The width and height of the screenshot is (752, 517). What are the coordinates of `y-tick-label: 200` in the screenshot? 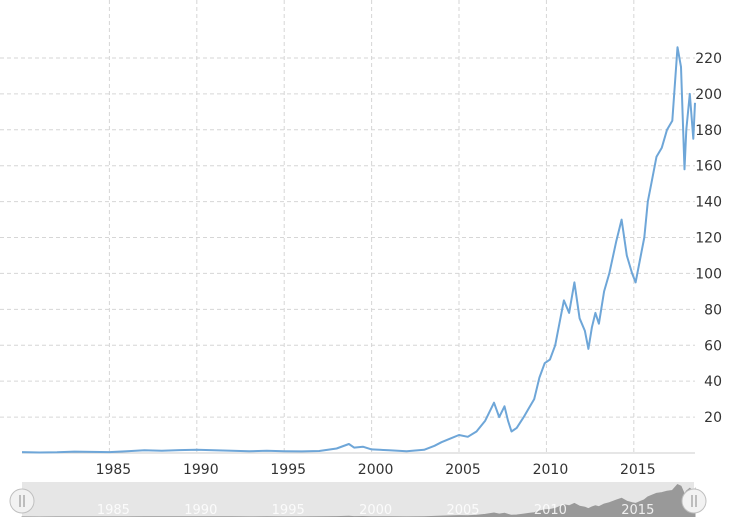 It's located at (708, 95).